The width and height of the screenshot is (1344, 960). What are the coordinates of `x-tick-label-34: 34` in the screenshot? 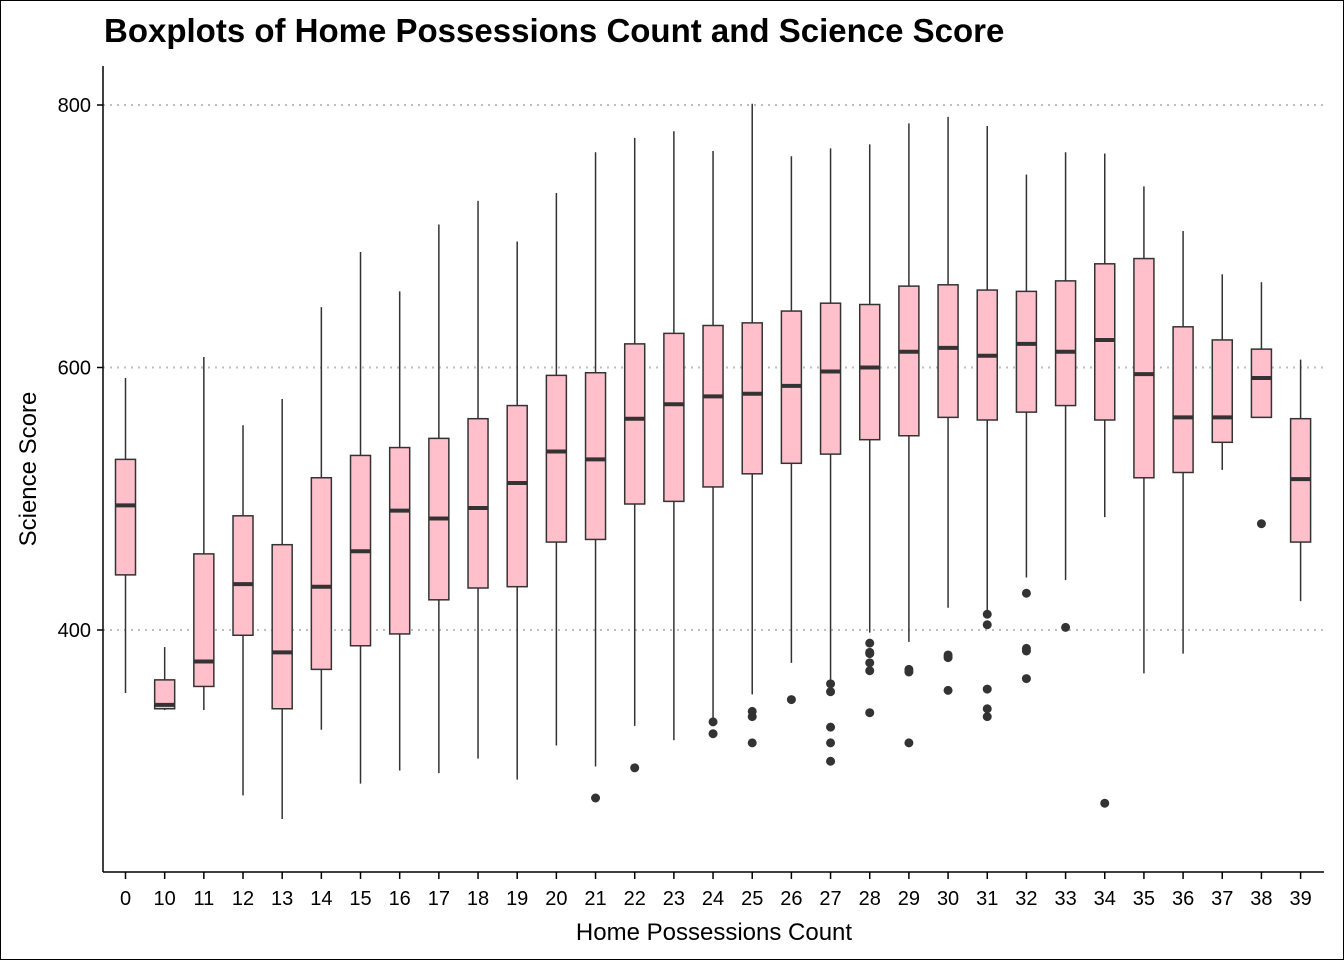 It's located at (1105, 899).